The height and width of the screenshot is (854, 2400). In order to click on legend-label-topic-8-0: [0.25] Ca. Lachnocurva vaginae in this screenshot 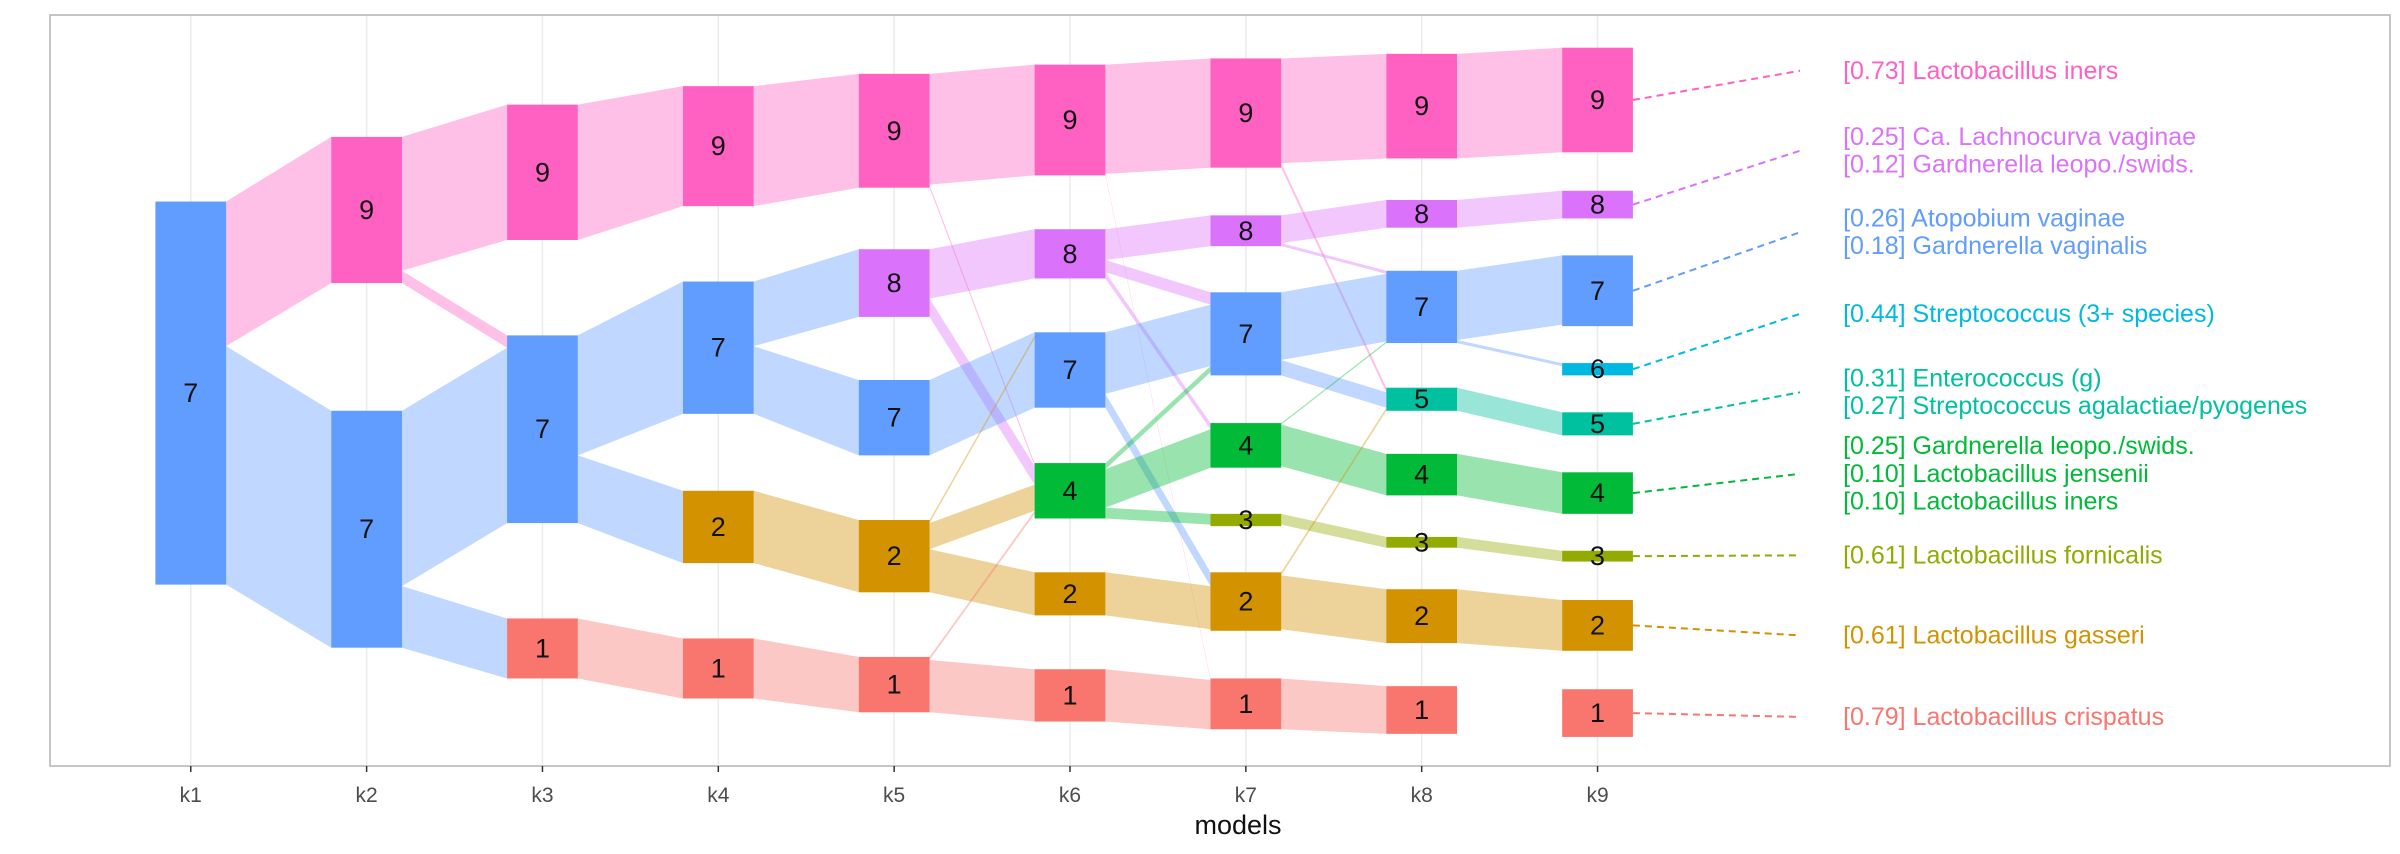, I will do `click(2019, 137)`.